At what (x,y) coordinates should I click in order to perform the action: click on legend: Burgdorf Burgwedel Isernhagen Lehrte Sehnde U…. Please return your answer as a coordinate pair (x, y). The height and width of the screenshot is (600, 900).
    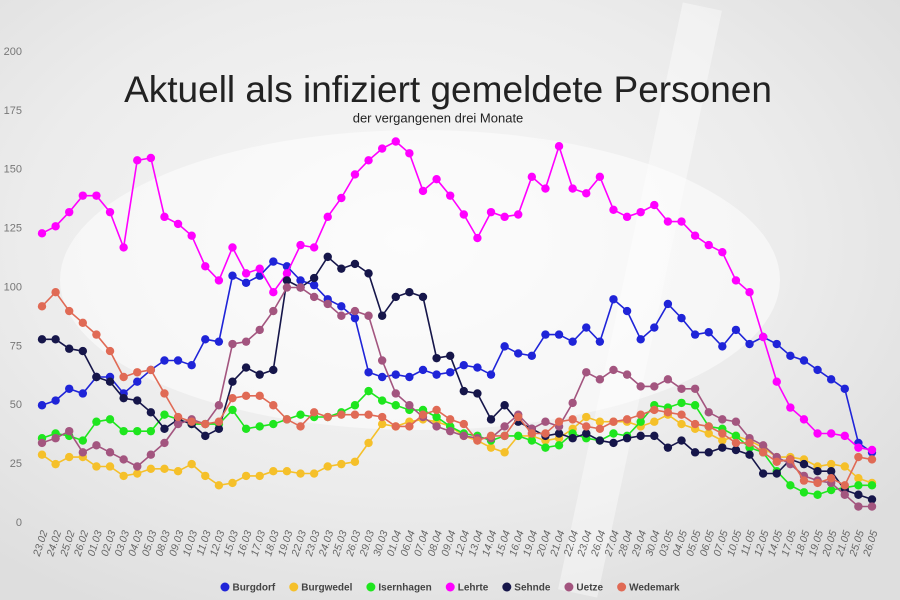
    Looking at the image, I should click on (450, 588).